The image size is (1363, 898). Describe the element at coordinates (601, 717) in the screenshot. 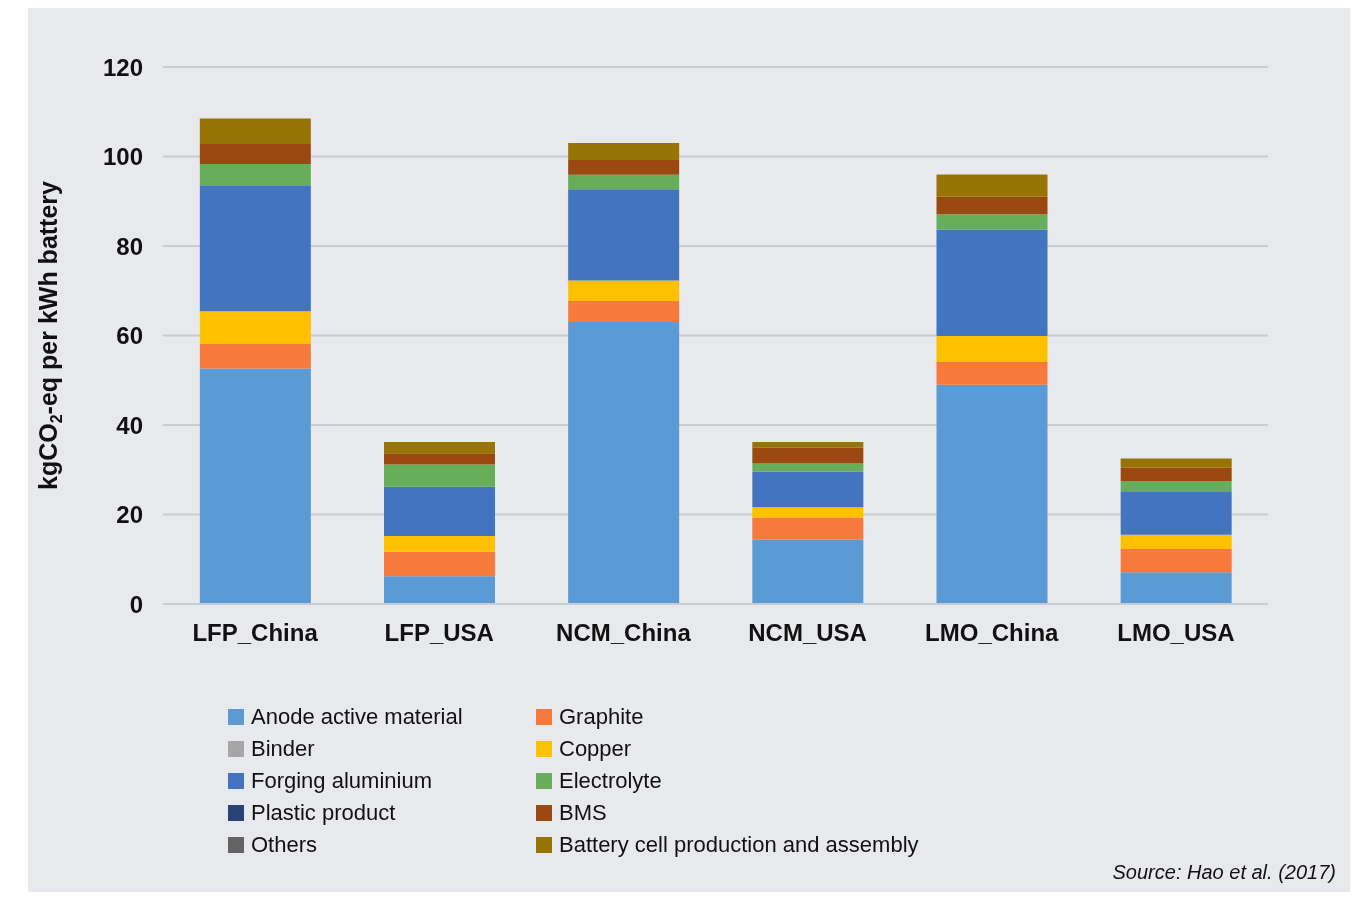

I see `legend-label: Graphite` at that location.